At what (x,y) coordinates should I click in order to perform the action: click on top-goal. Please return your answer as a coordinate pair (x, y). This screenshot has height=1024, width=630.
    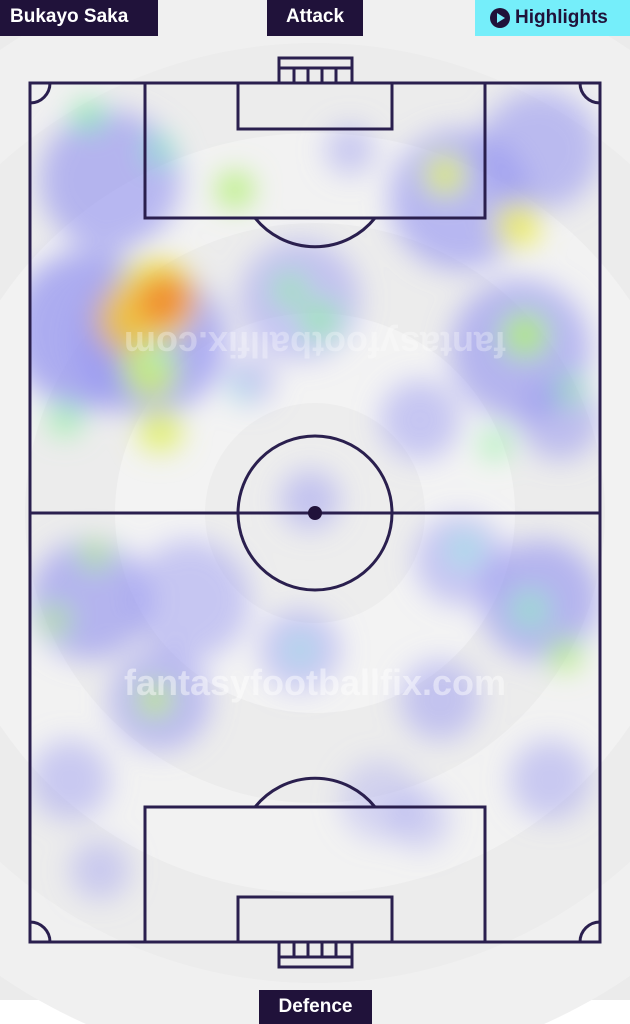
    Looking at the image, I should click on (315, 70).